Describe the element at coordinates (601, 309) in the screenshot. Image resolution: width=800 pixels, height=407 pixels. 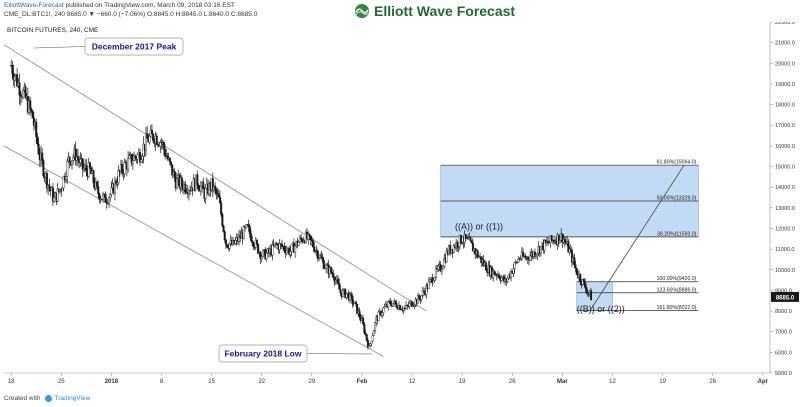
I see `wave-label: ((B)) or ((2))` at that location.